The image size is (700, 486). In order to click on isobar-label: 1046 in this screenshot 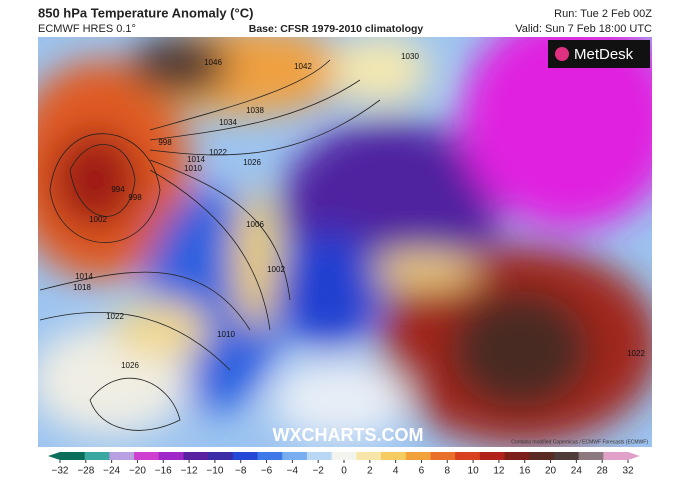, I will do `click(213, 62)`.